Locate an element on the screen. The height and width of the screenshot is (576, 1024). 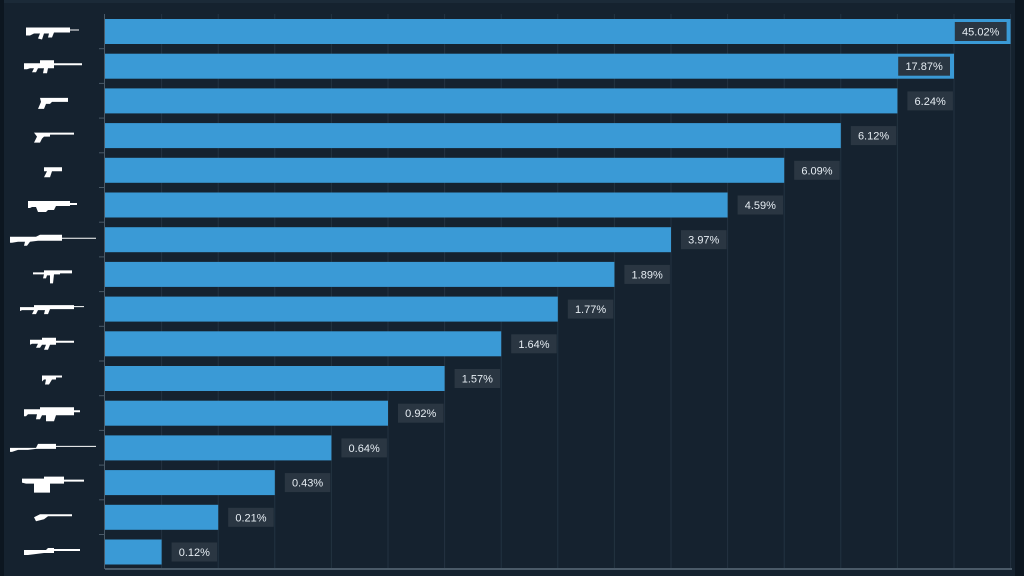
data-label-text: 4.59% is located at coordinates (760, 206).